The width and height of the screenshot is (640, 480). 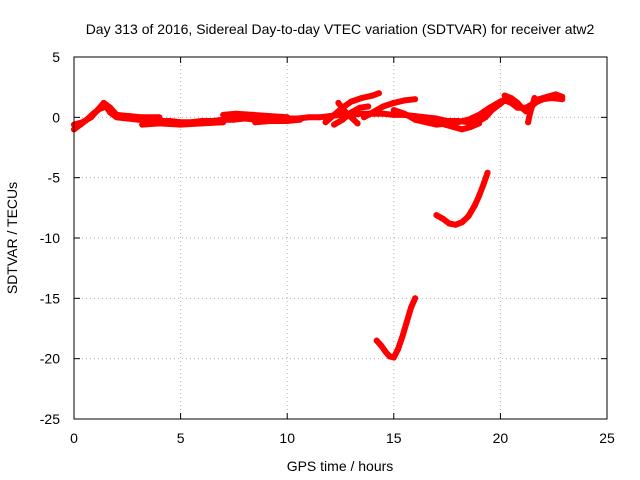 What do you see at coordinates (54, 178) in the screenshot?
I see `y-tick-label: -5` at bounding box center [54, 178].